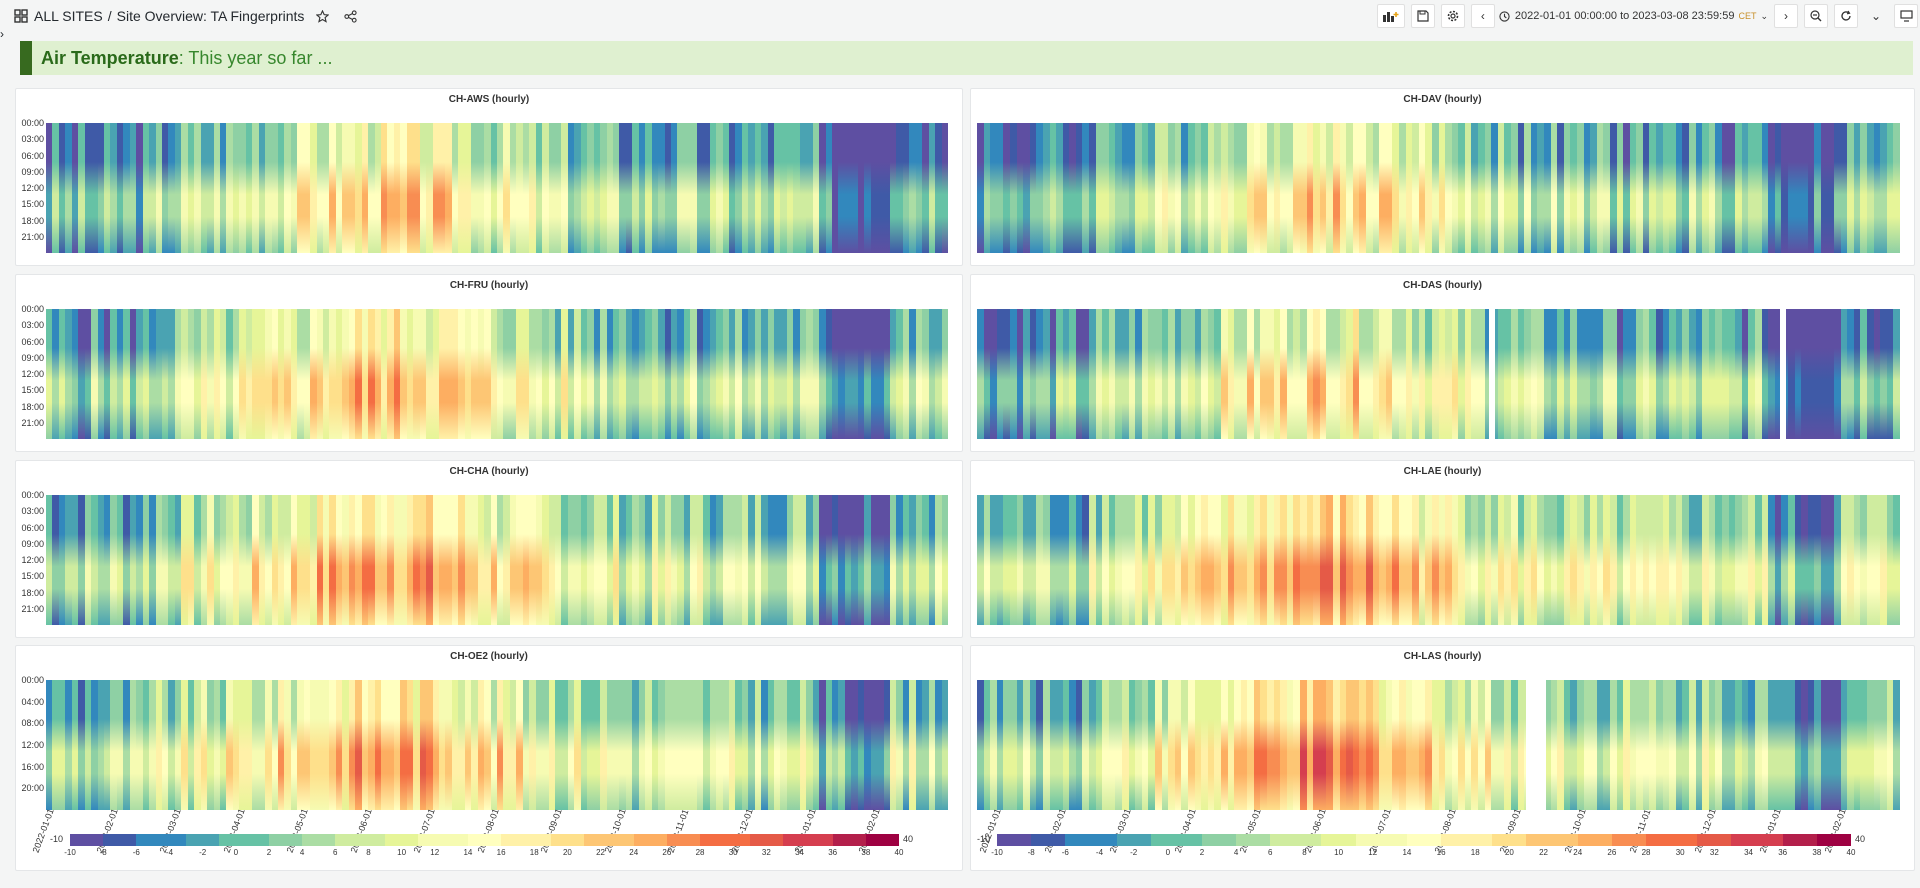 This screenshot has height=888, width=1920. What do you see at coordinates (1442, 471) in the screenshot?
I see `panel-title: CH-LAE (hourly)` at bounding box center [1442, 471].